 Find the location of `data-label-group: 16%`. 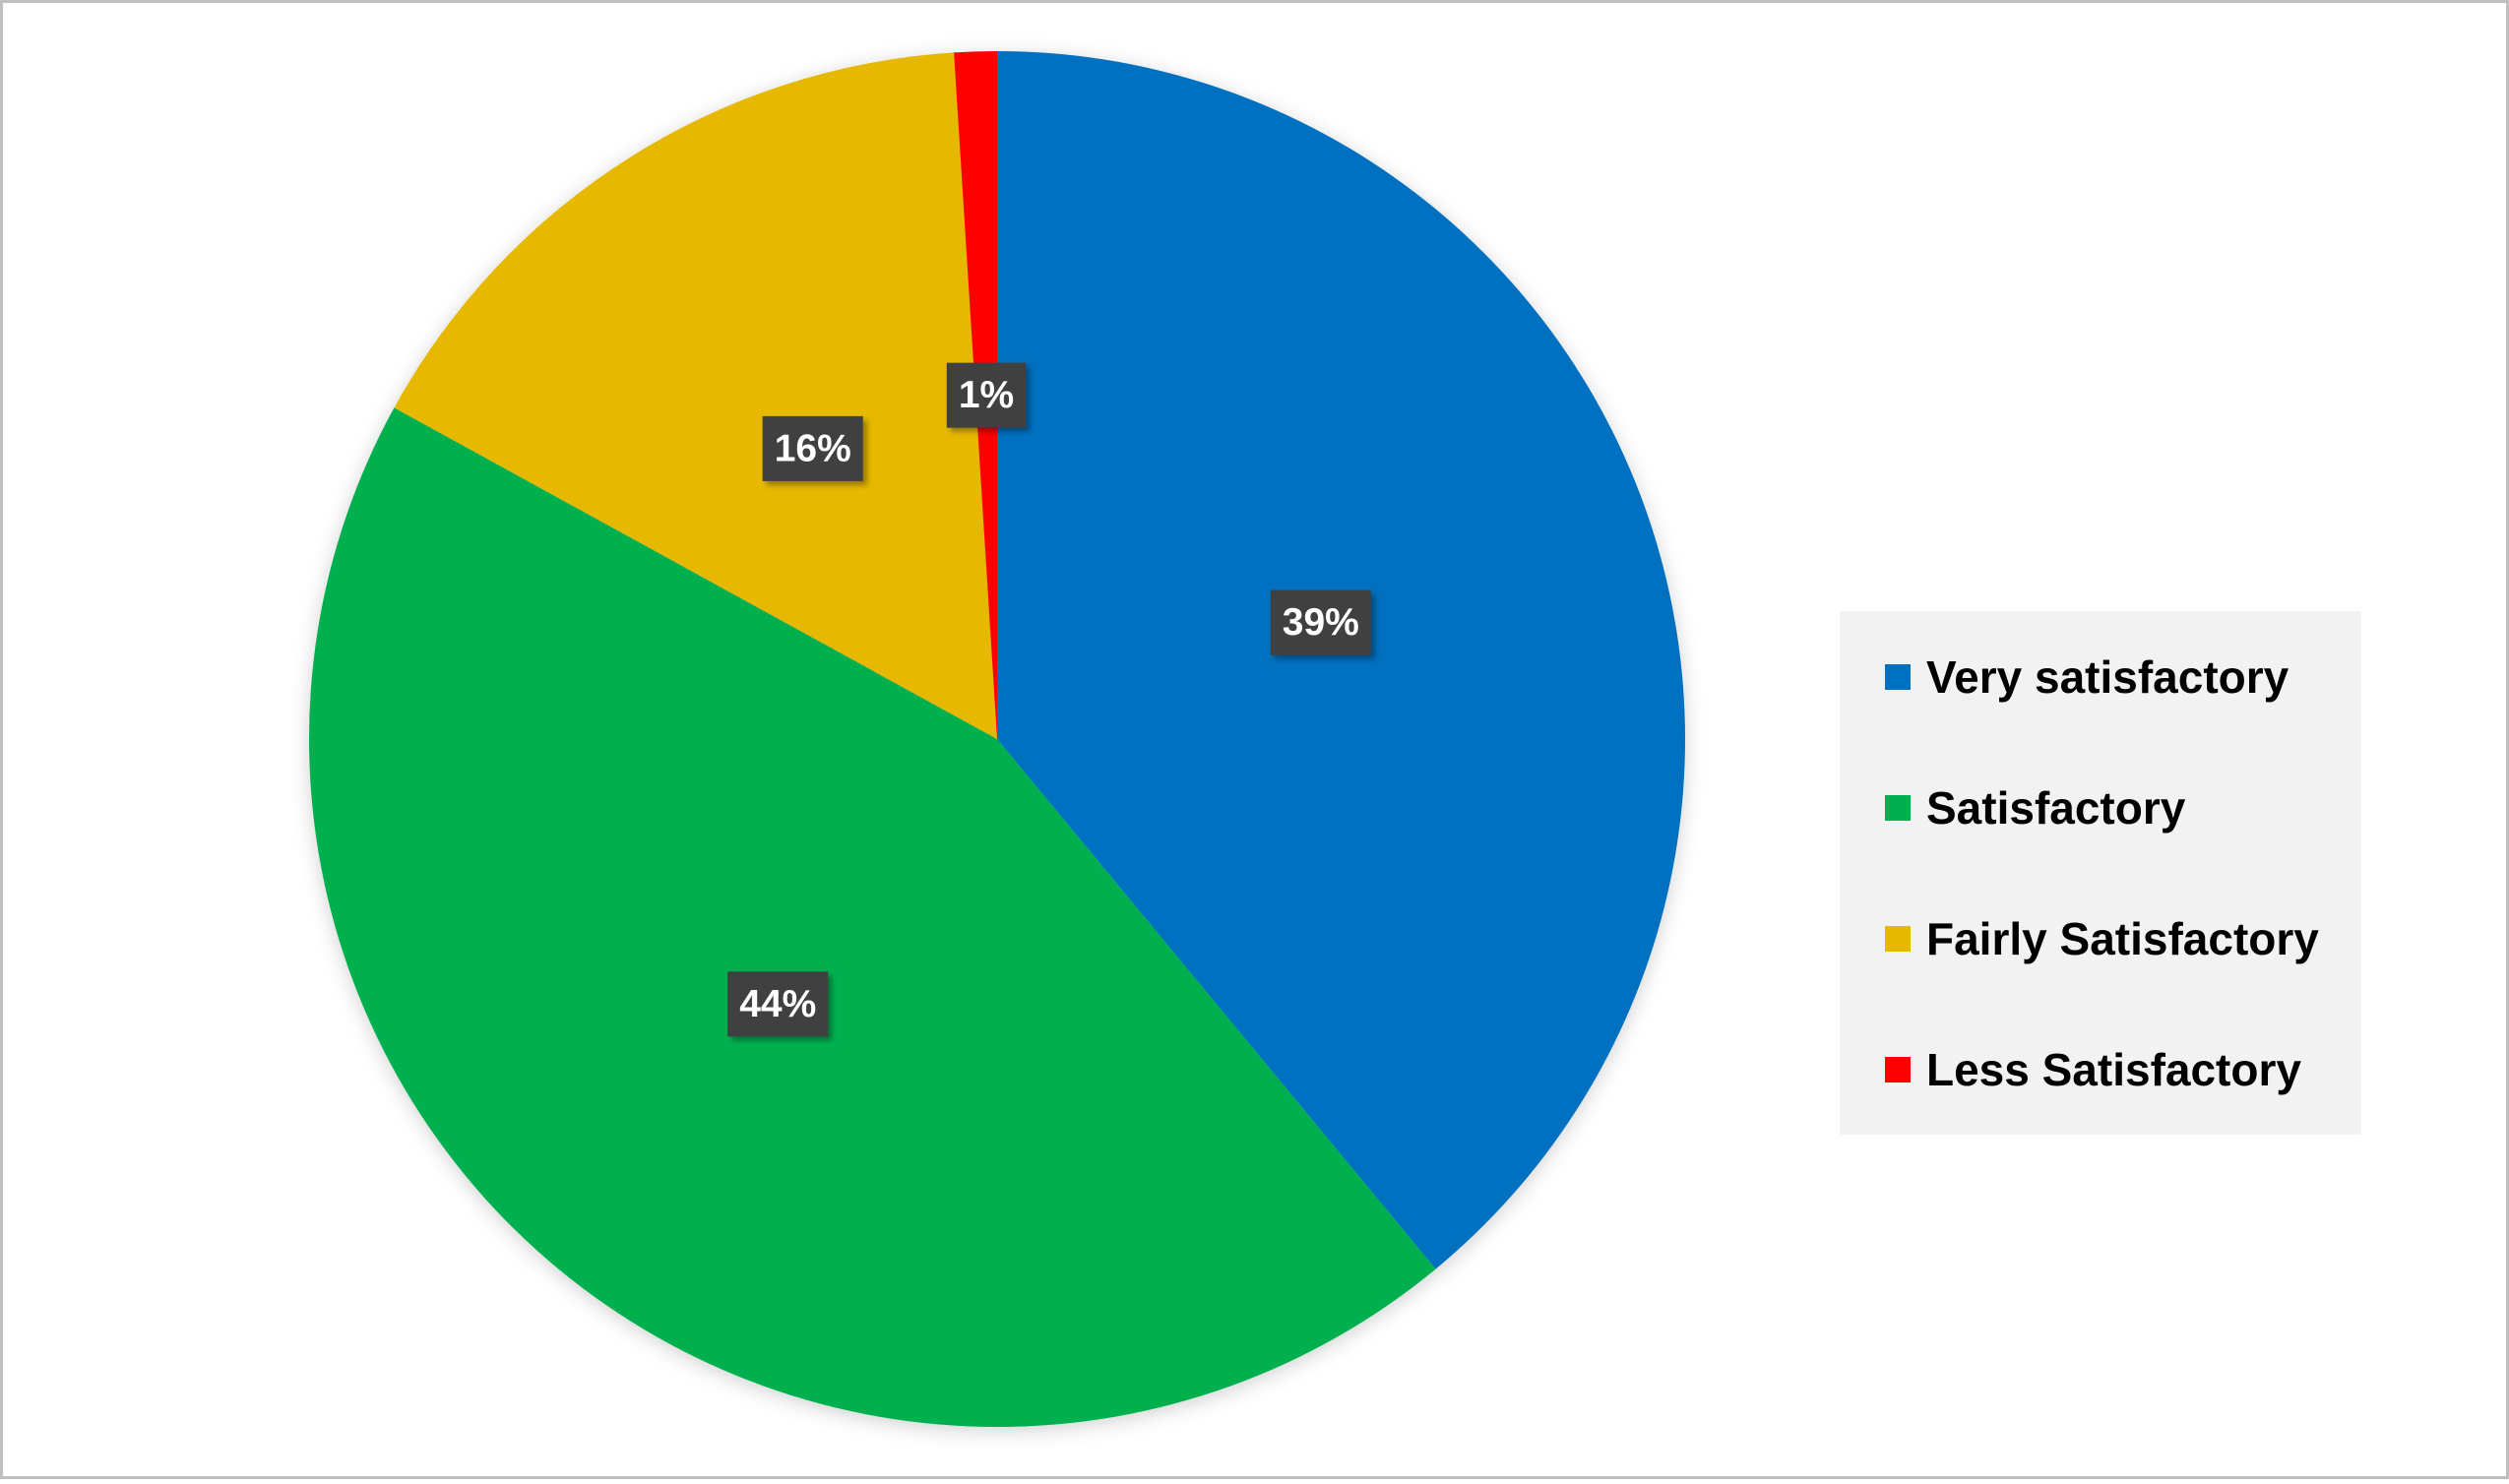

data-label-group: 16% is located at coordinates (812, 448).